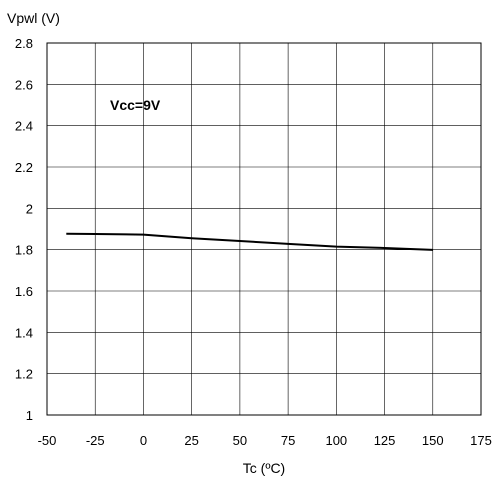  Describe the element at coordinates (288, 440) in the screenshot. I see `x-tick-label: 75` at that location.